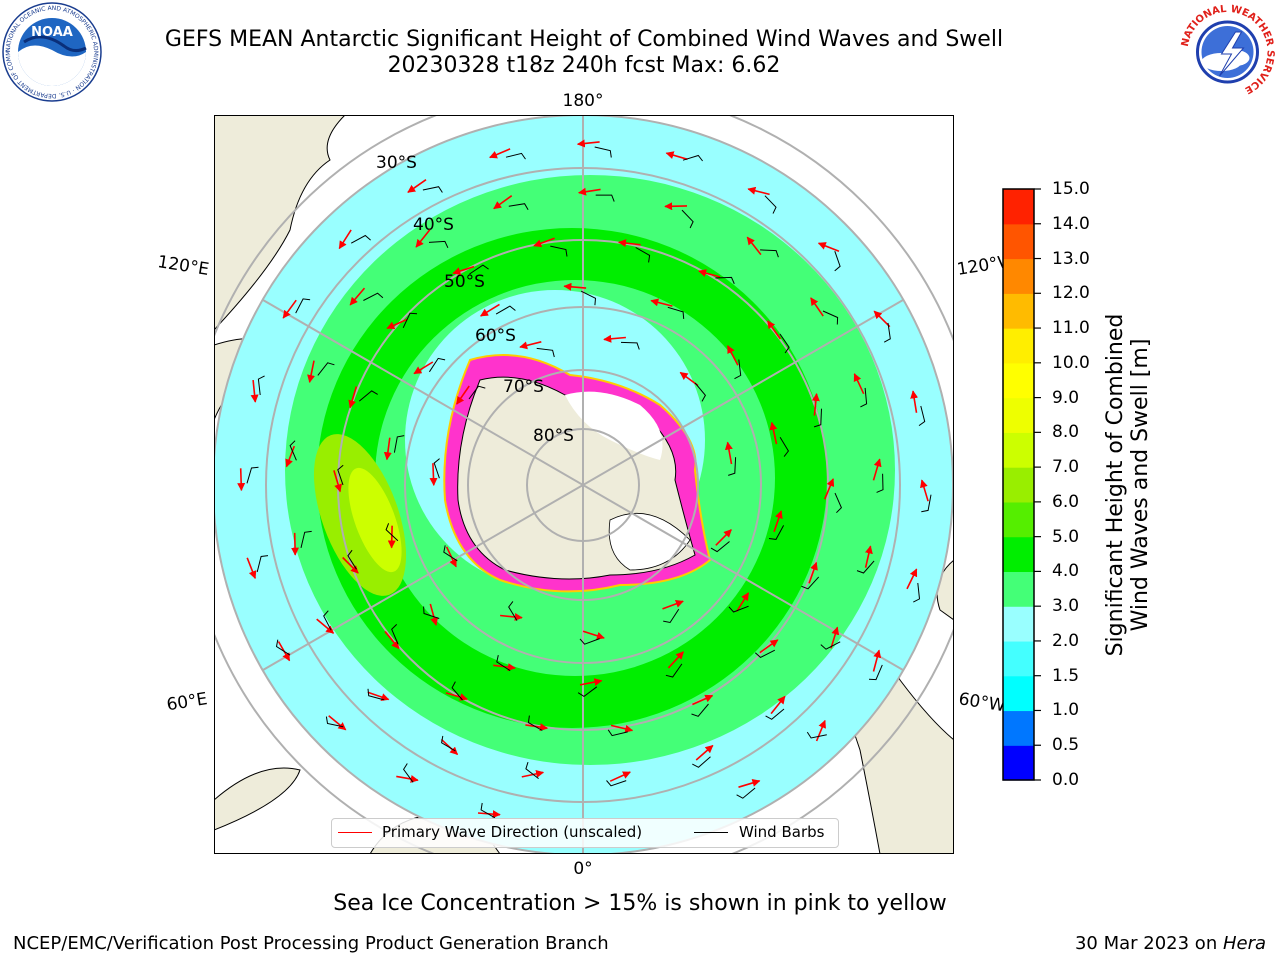  What do you see at coordinates (396, 163) in the screenshot?
I see `lat-label-30s: 30°S` at bounding box center [396, 163].